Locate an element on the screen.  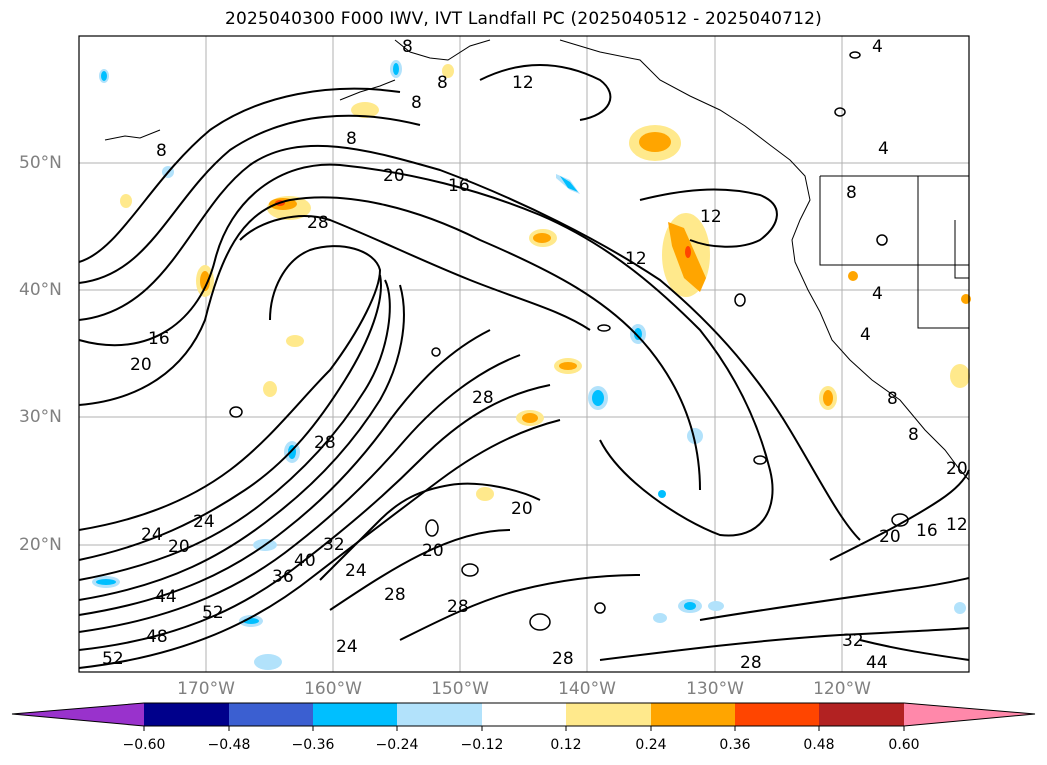
lat-tick-label: 20°N is located at coordinates (40, 545).